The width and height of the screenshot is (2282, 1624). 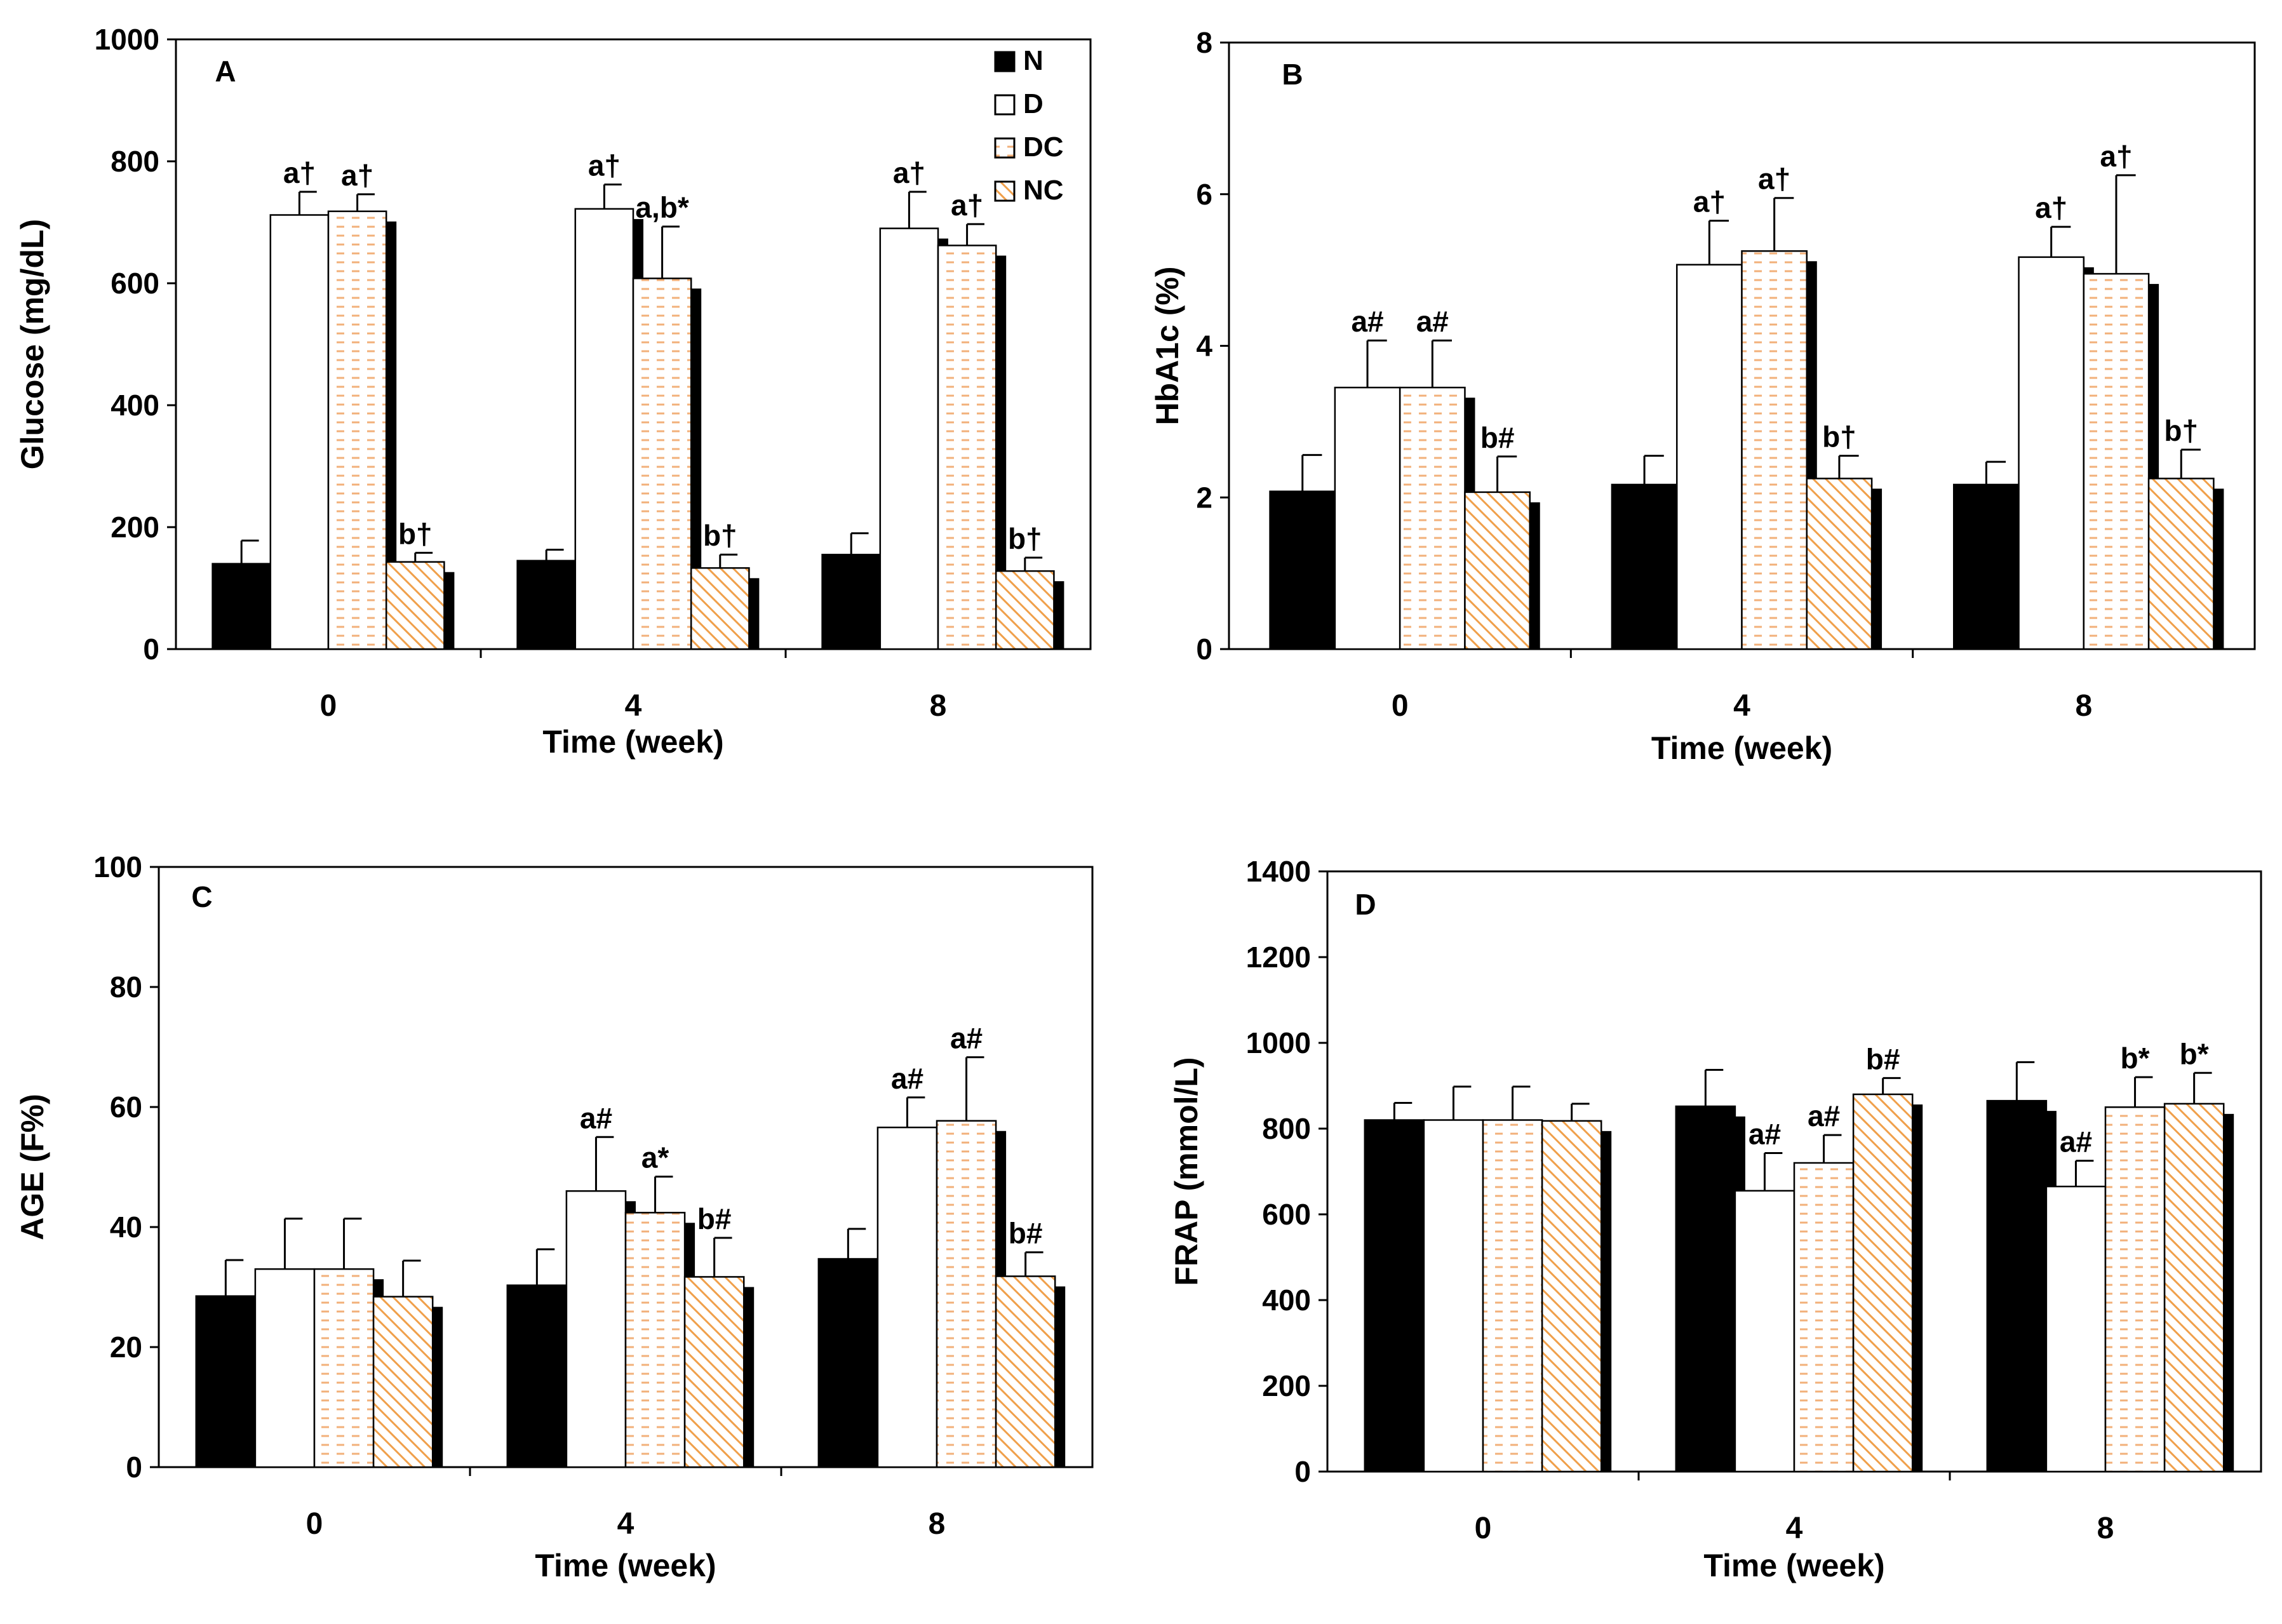 I want to click on y-axis-title: HbA1c (%), so click(x=1167, y=345).